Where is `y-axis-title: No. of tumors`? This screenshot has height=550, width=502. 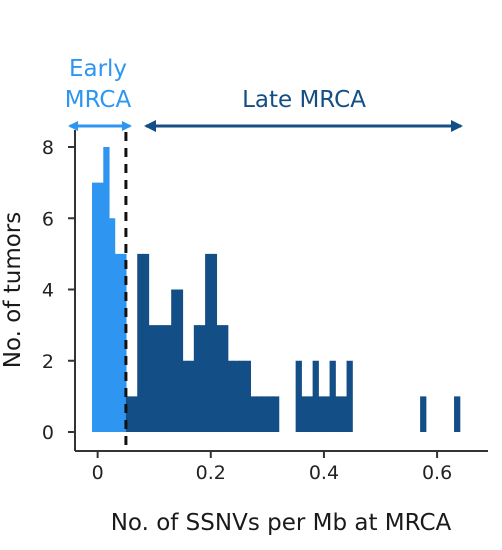
y-axis-title: No. of tumors is located at coordinates (13, 290).